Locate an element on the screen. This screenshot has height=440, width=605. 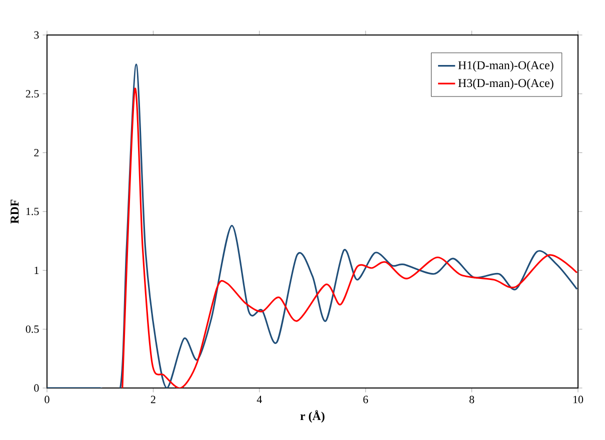
x-tick-label: 8 is located at coordinates (471, 400).